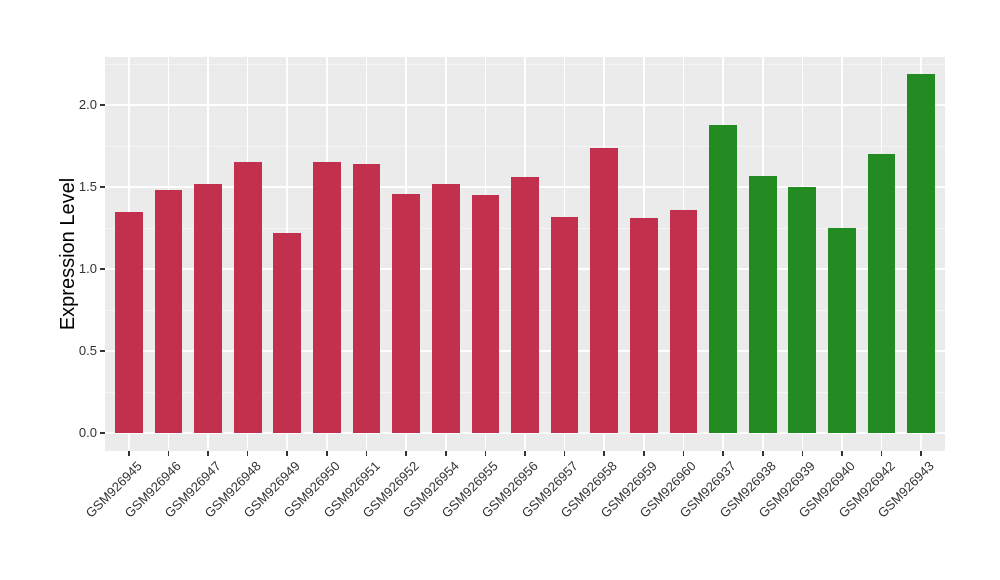 Image resolution: width=1000 pixels, height=580 pixels. Describe the element at coordinates (485, 314) in the screenshot. I see `bar-GSM926955` at that location.